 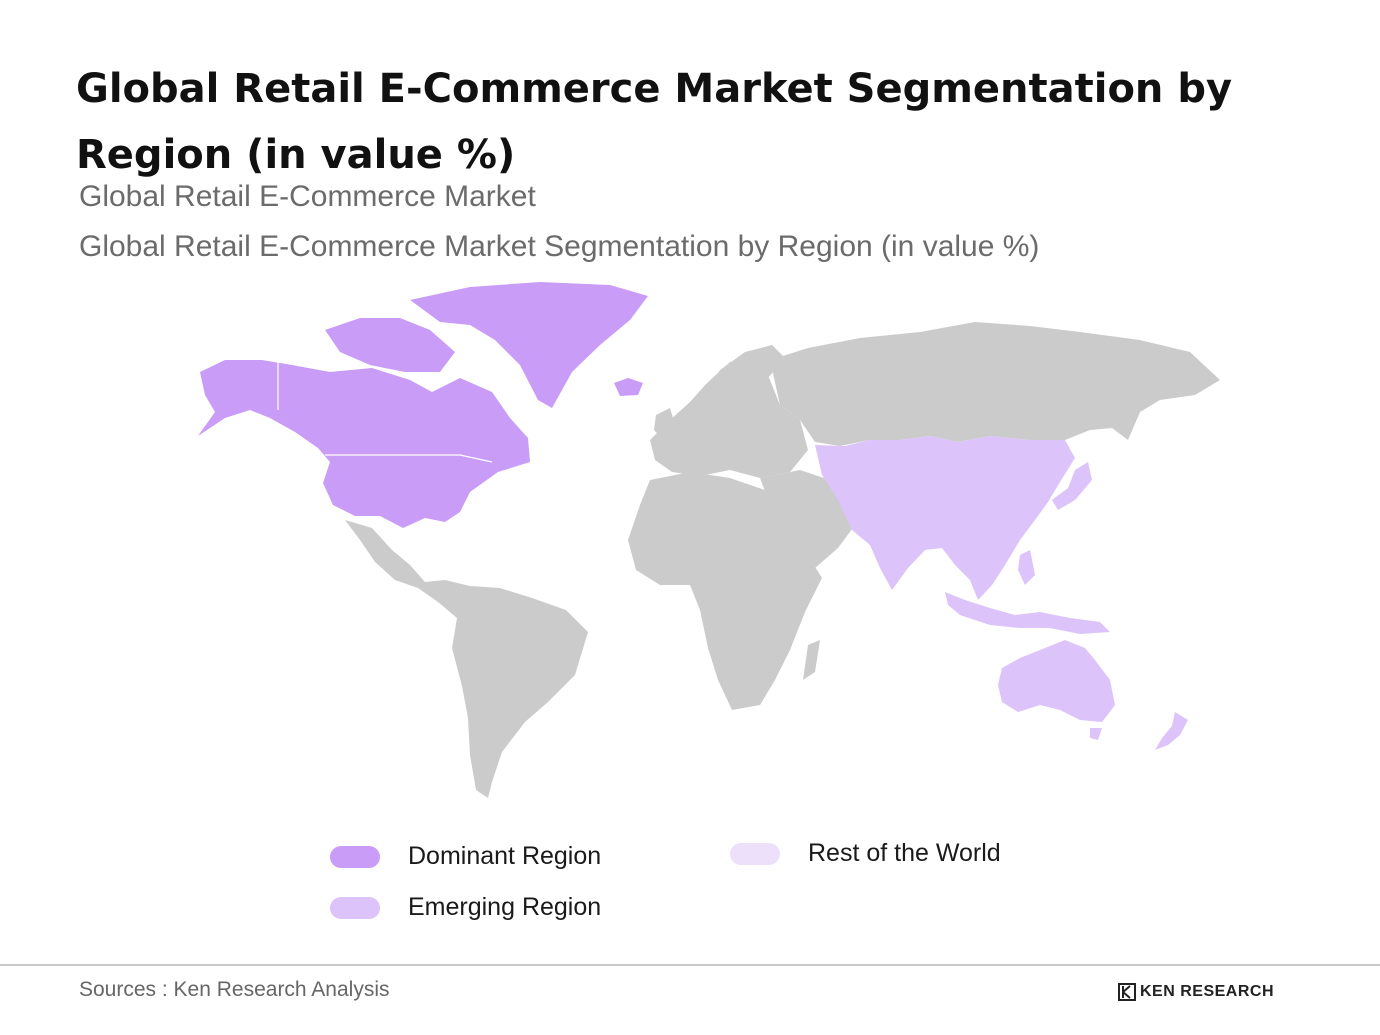 I want to click on region-middle-east, so click(x=807, y=519).